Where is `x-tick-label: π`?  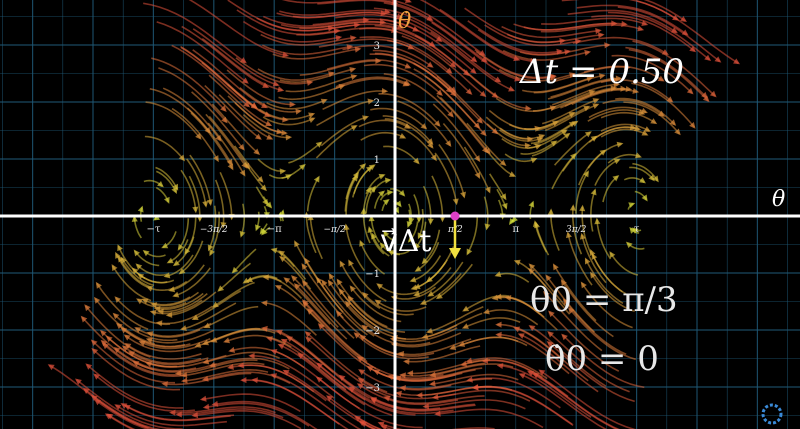
x-tick-label: π is located at coordinates (516, 229).